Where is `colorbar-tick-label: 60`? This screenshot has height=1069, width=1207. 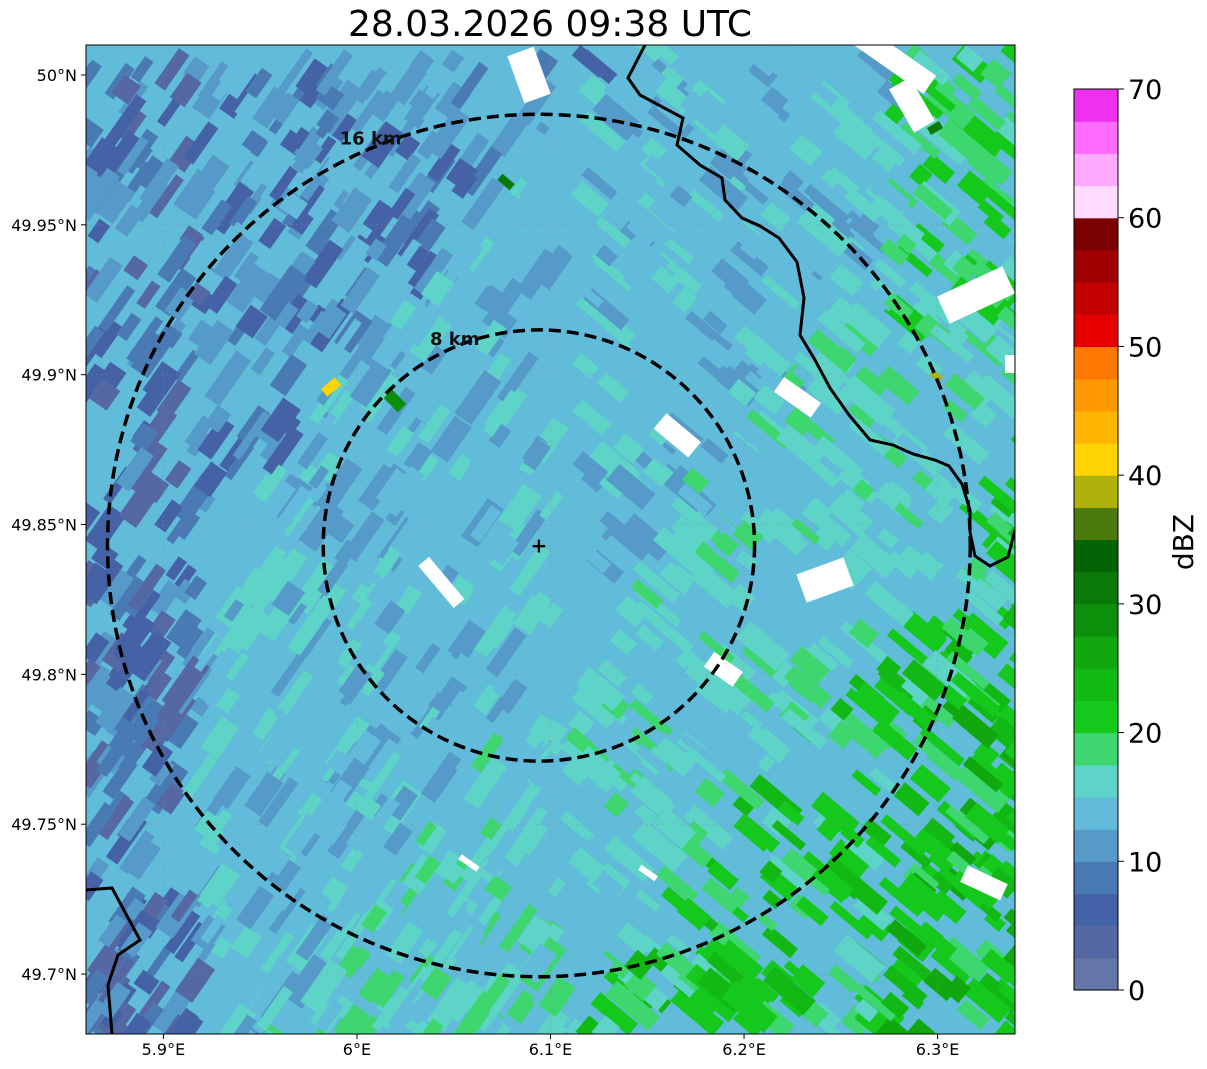 colorbar-tick-label: 60 is located at coordinates (1145, 219).